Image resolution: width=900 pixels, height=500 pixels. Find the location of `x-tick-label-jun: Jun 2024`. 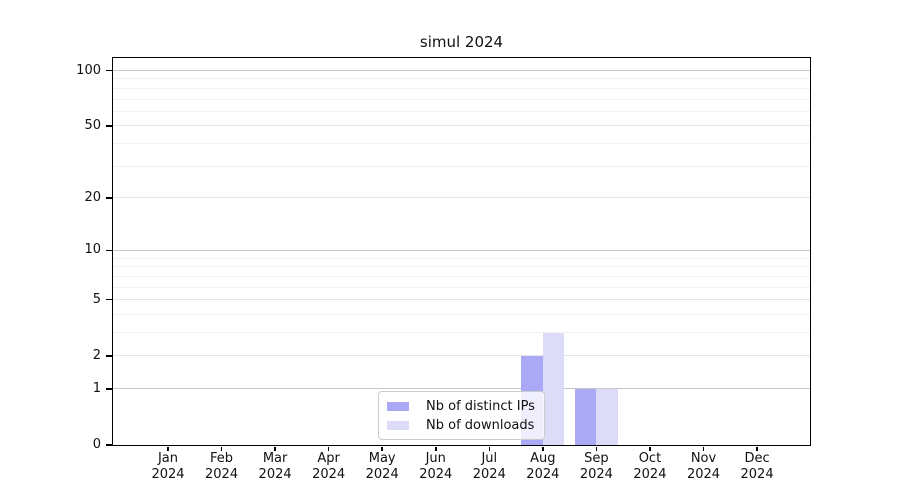

x-tick-label-jun: Jun 2024 is located at coordinates (436, 466).